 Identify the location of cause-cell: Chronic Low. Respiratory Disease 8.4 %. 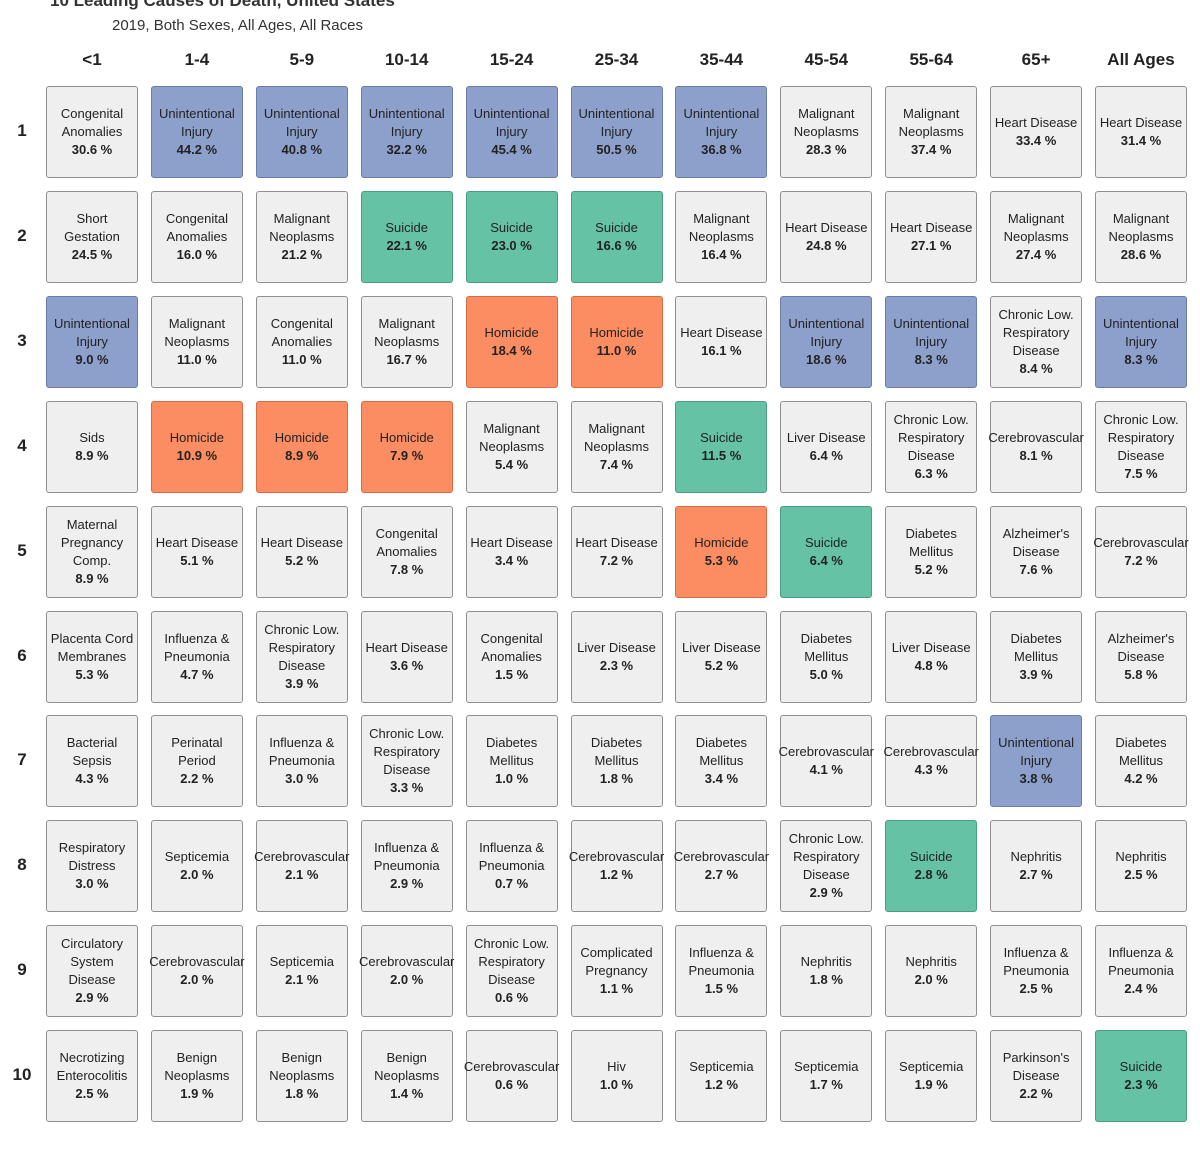
(1036, 341).